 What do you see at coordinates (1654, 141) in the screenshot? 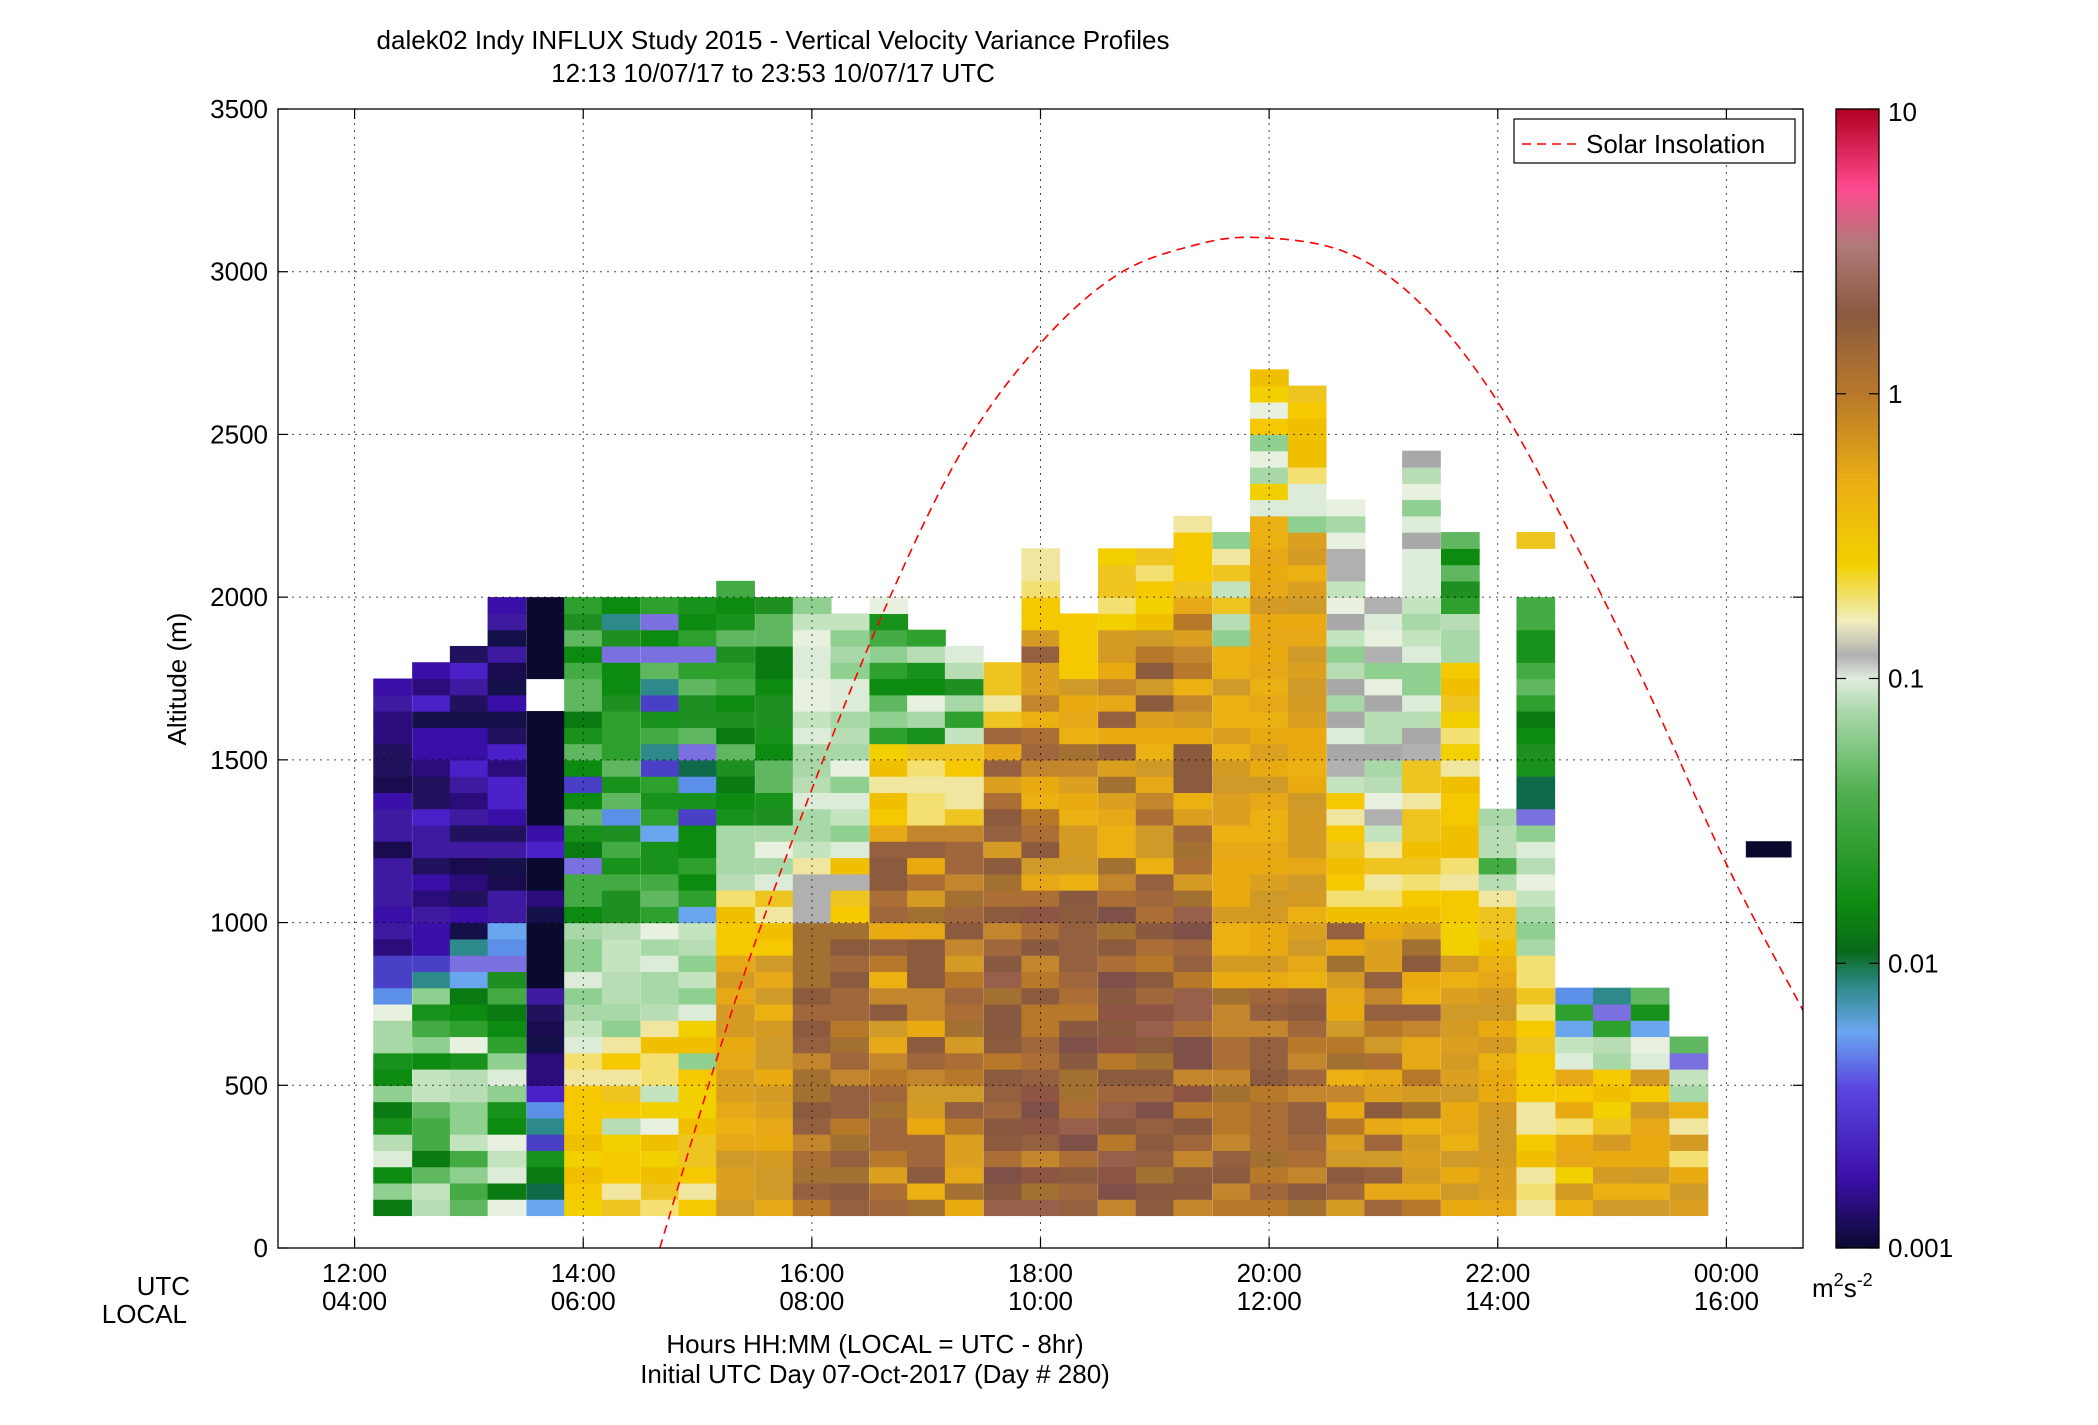
I see `legend-box` at bounding box center [1654, 141].